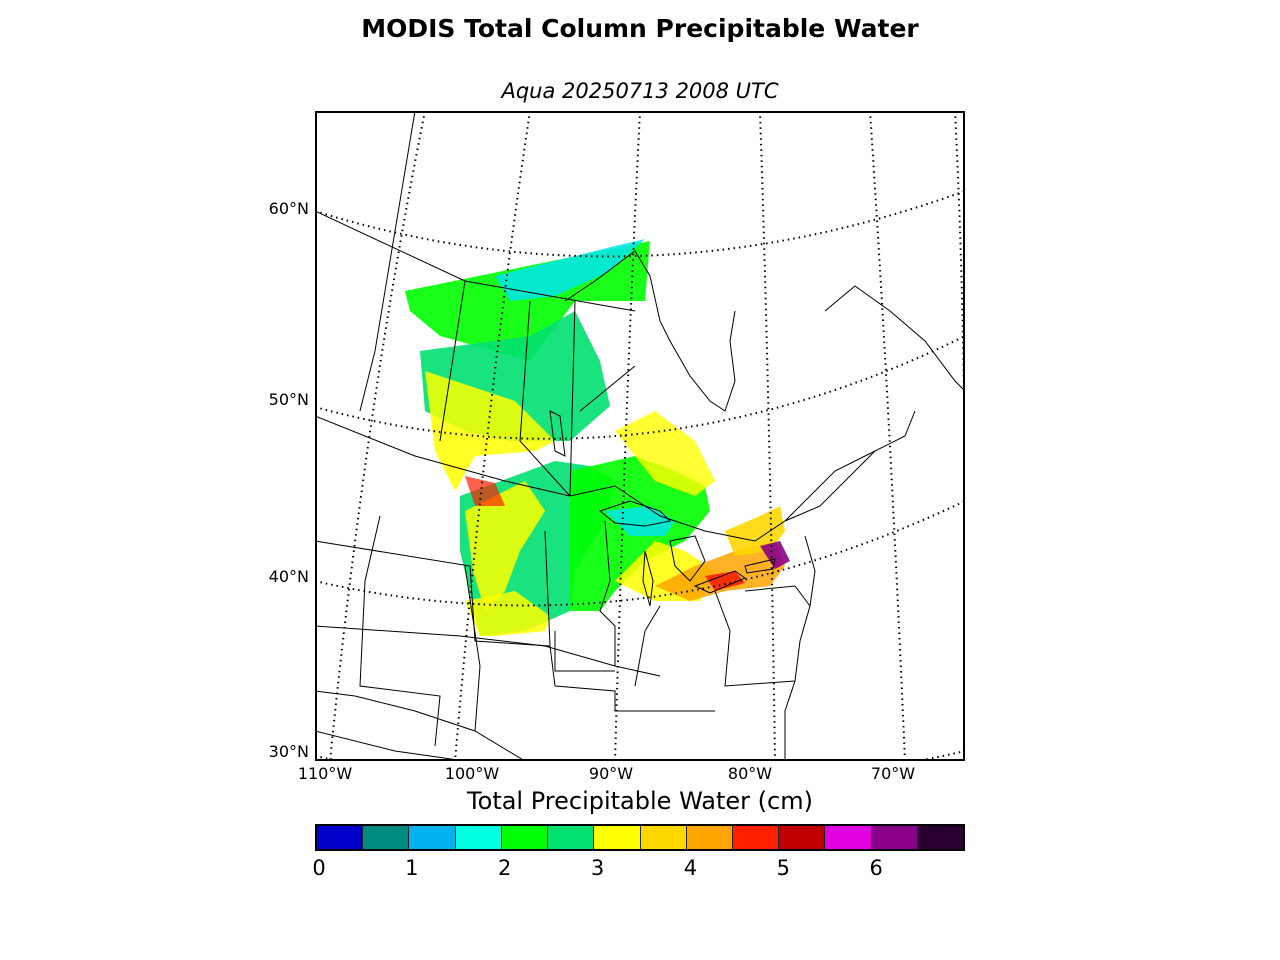 The width and height of the screenshot is (1280, 960). Describe the element at coordinates (648, 578) in the screenshot. I see `lake-michigan` at that location.